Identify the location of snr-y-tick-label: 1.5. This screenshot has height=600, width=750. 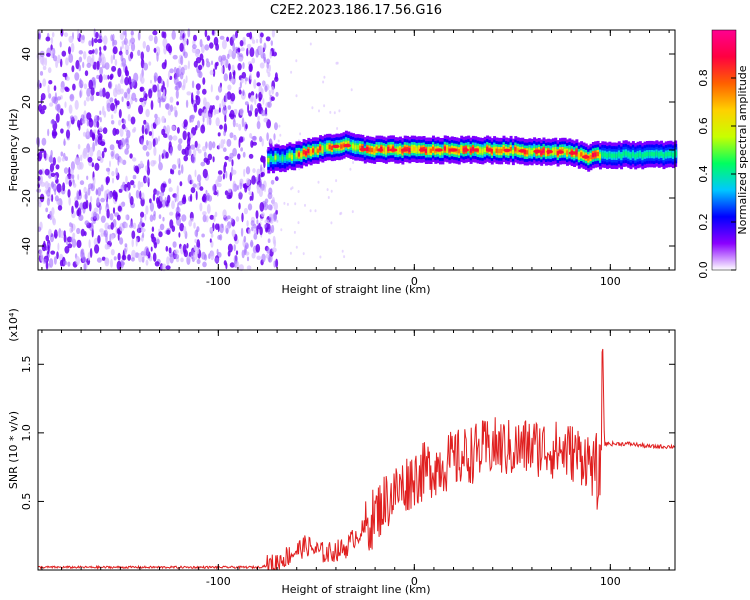
(26, 365).